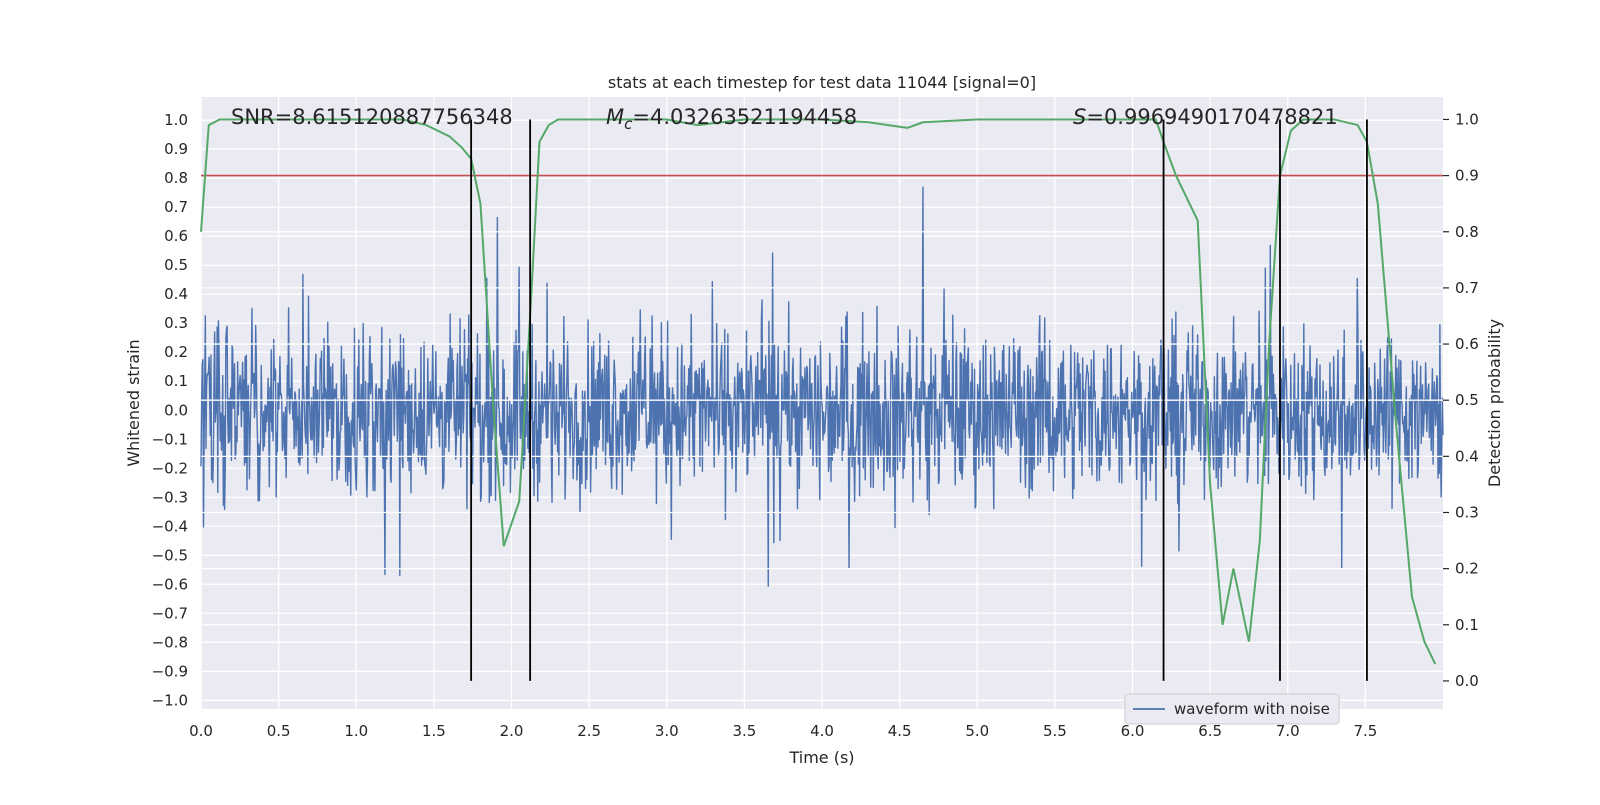 The height and width of the screenshot is (805, 1600). I want to click on x-tick-label: 7.0, so click(1288, 731).